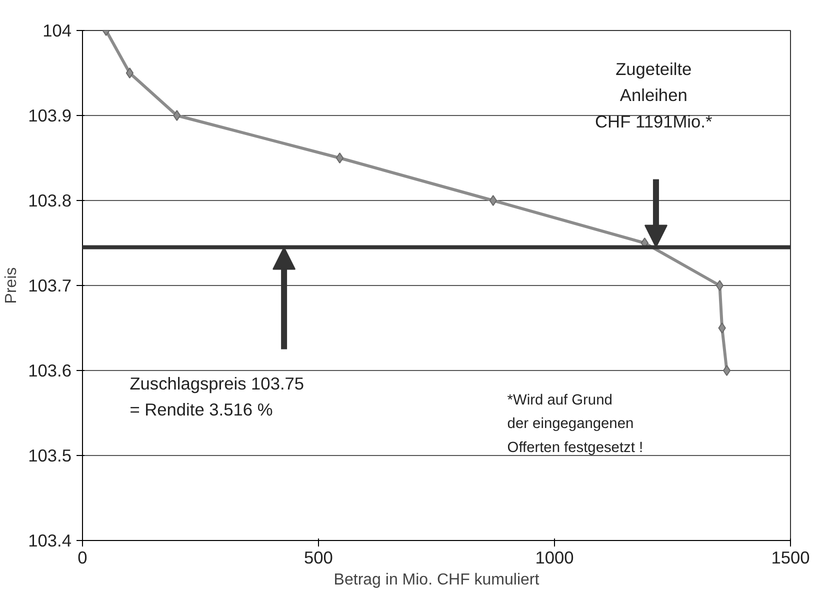  What do you see at coordinates (653, 95) in the screenshot?
I see `annotation: Zugeteilte Anleihen CHF 1191Mio.*` at bounding box center [653, 95].